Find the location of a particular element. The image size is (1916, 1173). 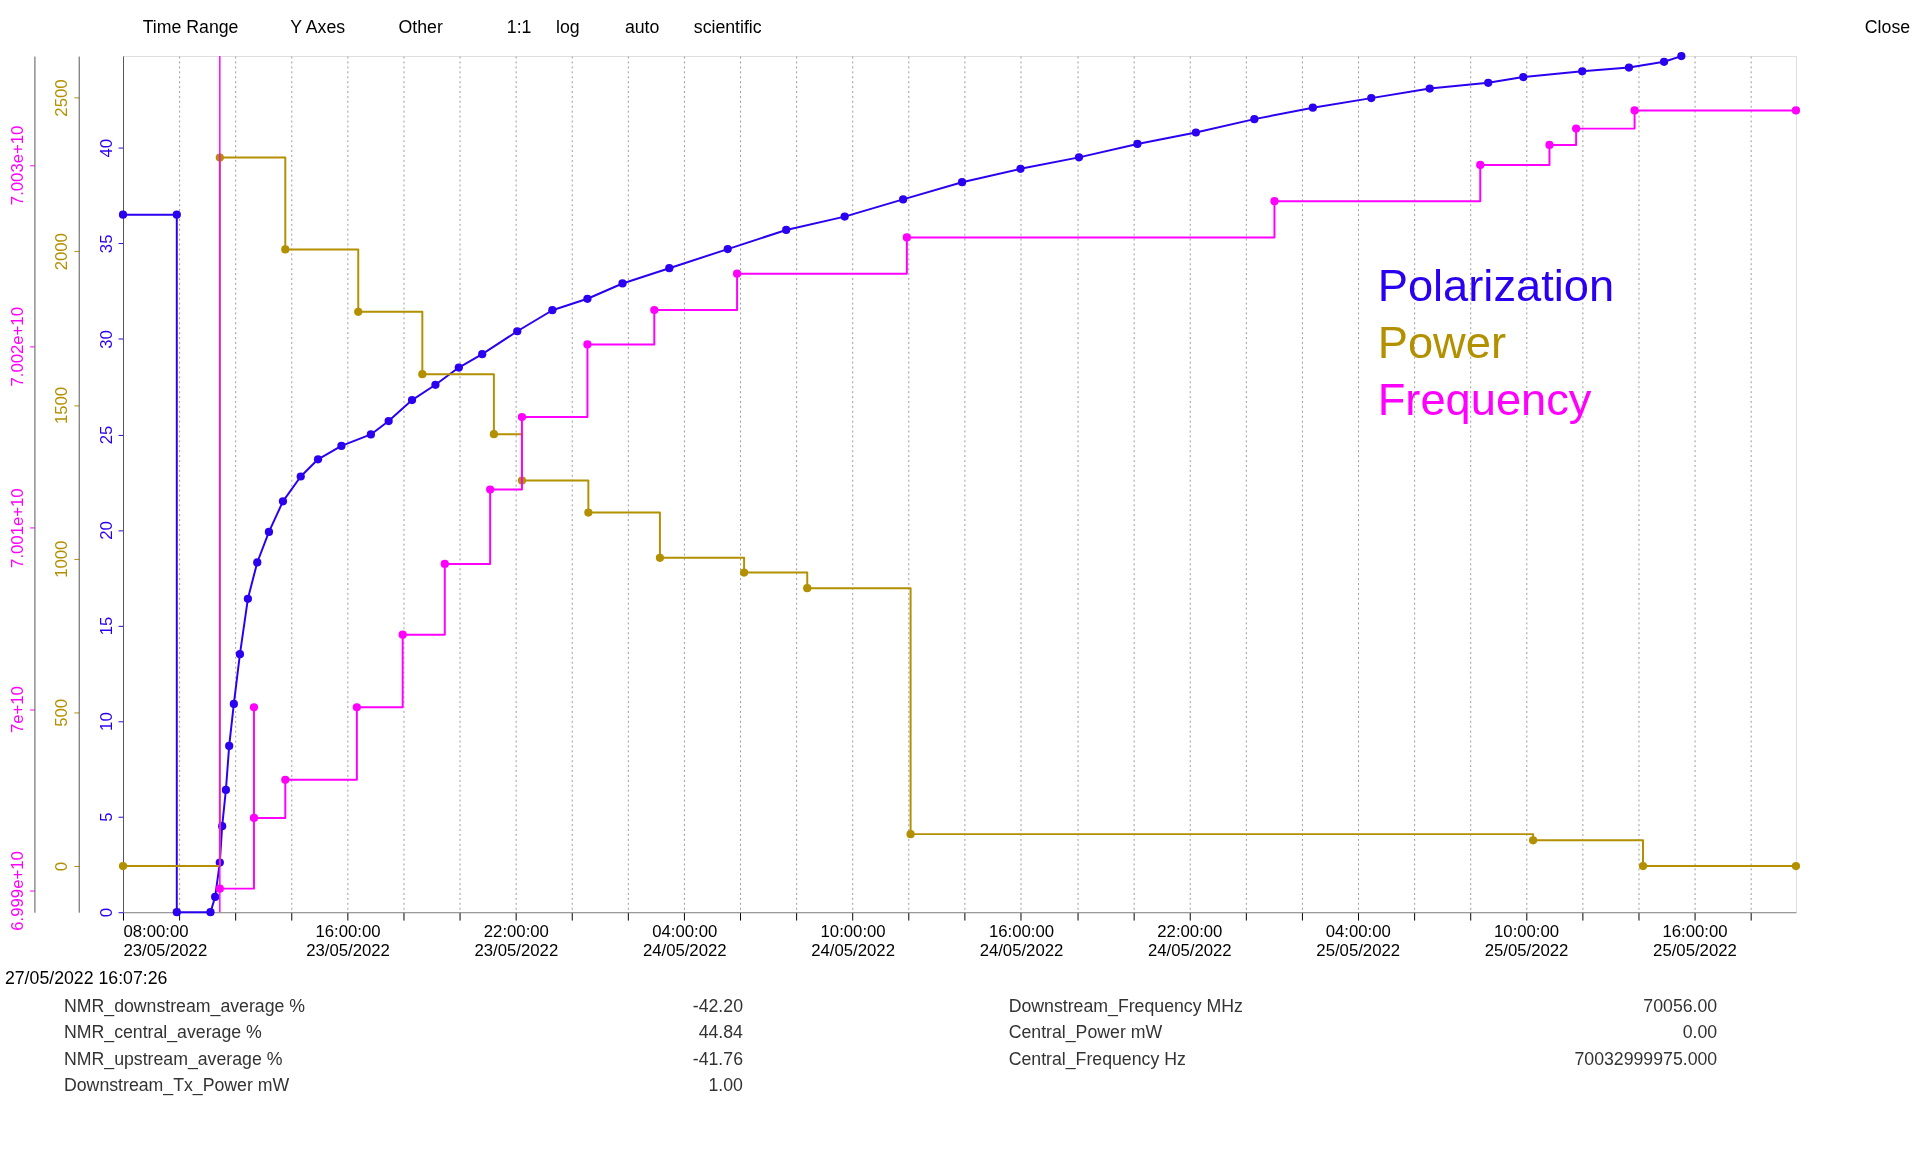

x-tick-label: 04:00:00 24/05/2022 is located at coordinates (684, 941).